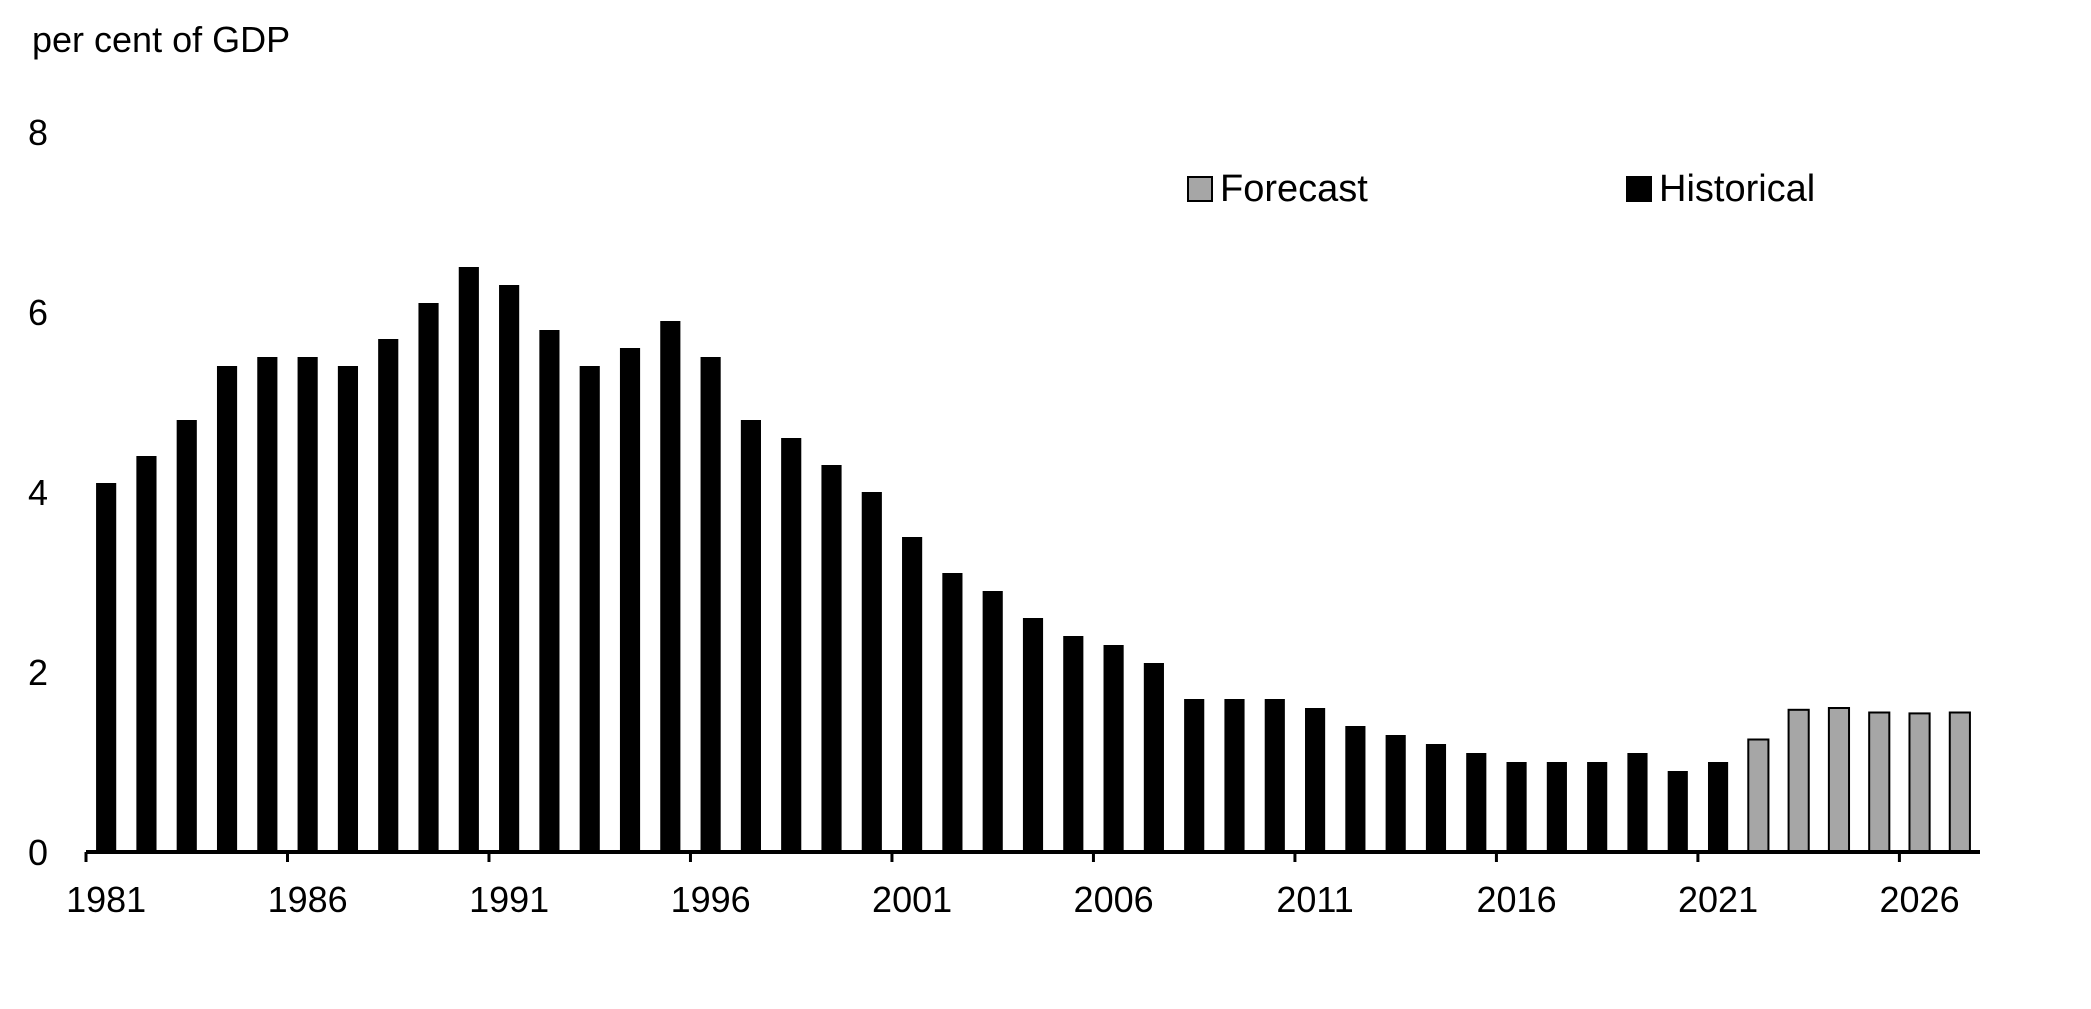 This screenshot has width=2091, height=1009. Describe the element at coordinates (711, 899) in the screenshot. I see `x-tick-label: 1996` at that location.